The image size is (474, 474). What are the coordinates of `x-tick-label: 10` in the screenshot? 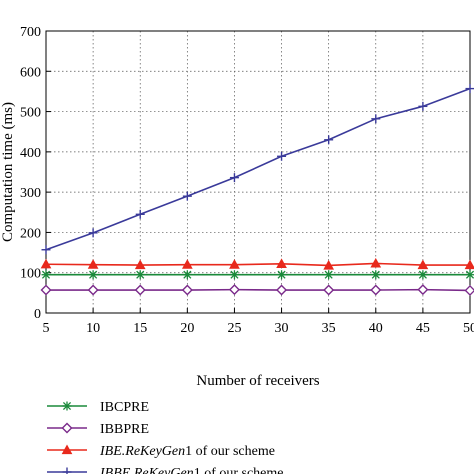 It's located at (93, 328).